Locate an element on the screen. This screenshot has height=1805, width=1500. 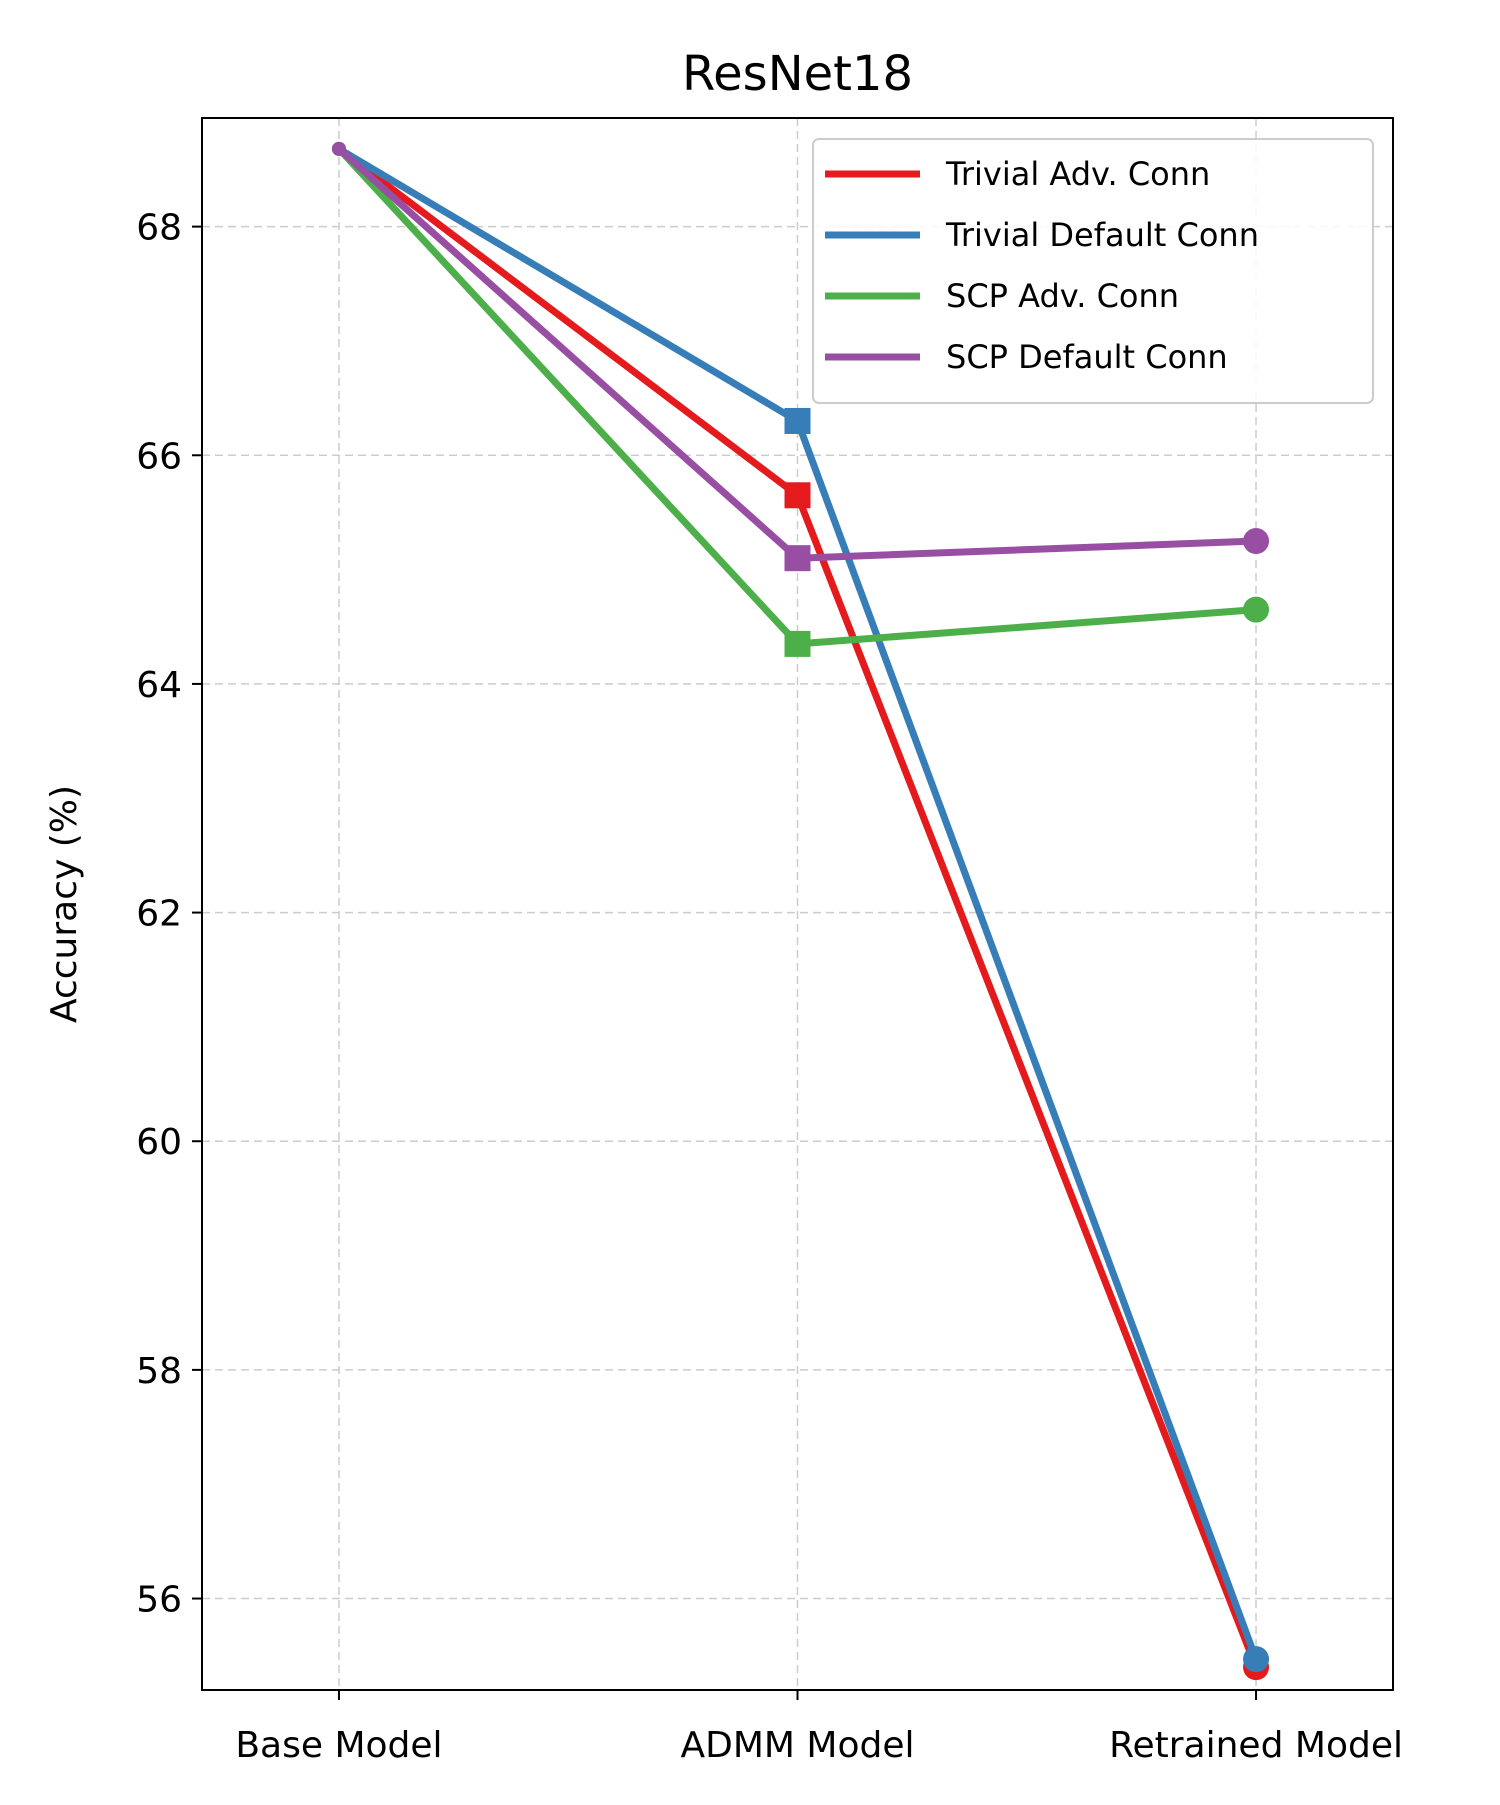
y-tick-label: 66 is located at coordinates (159, 456).